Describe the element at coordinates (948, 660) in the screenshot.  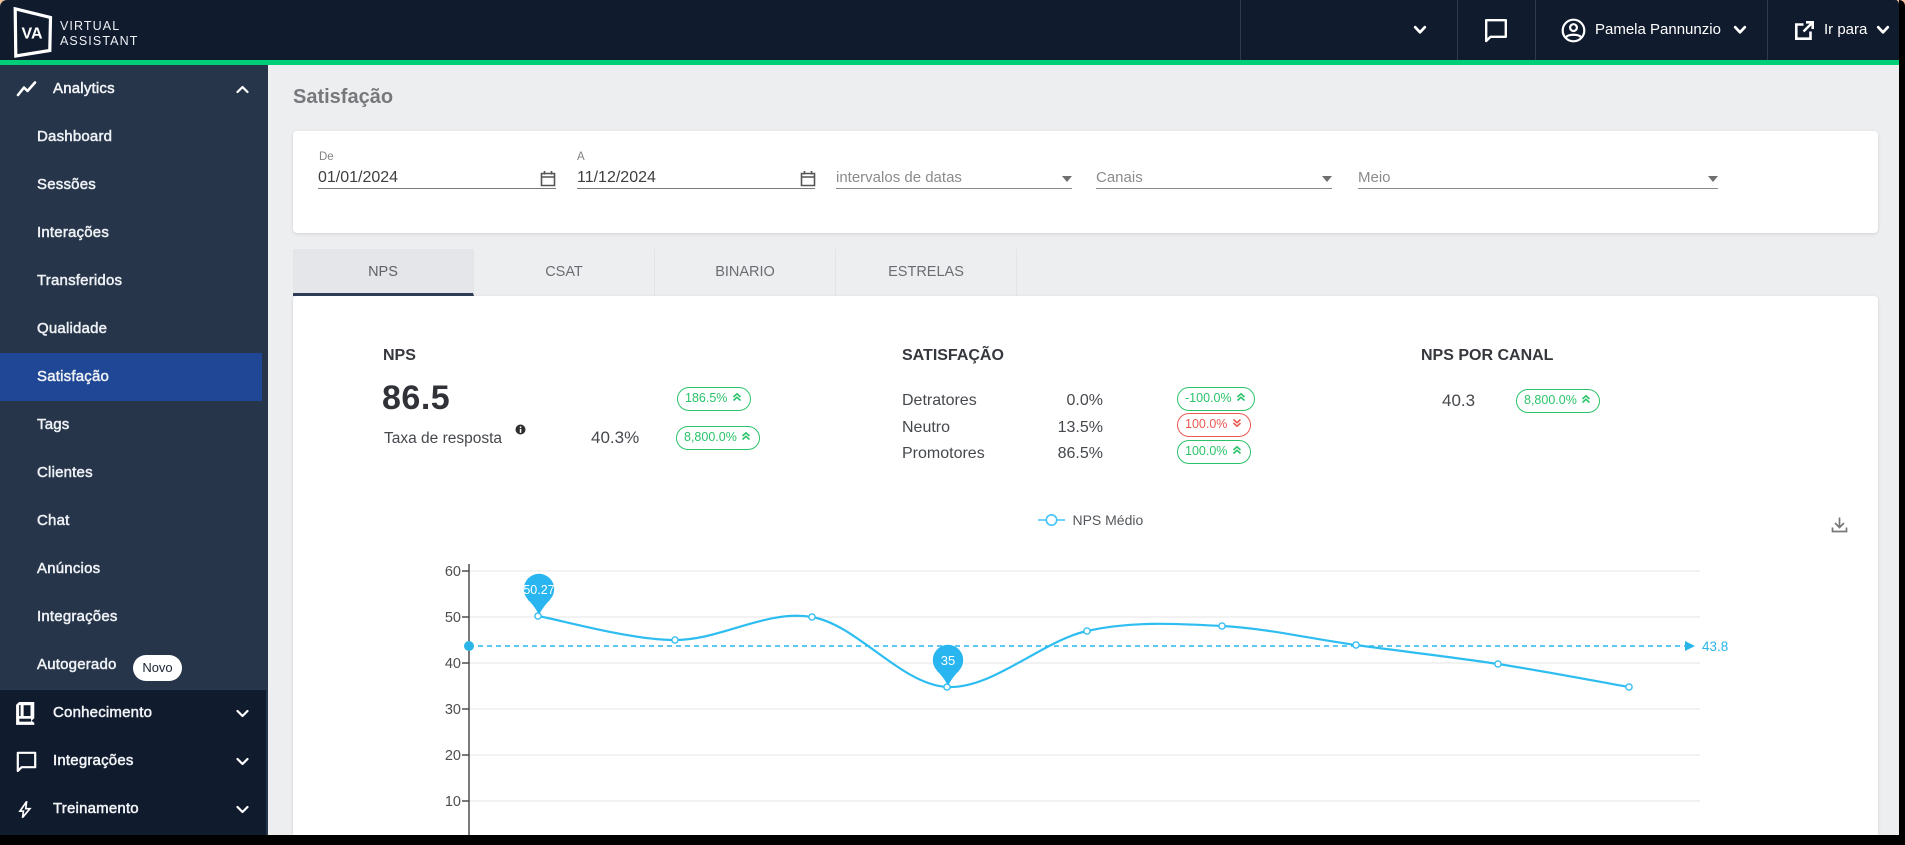
I see `svg-text: 35` at that location.